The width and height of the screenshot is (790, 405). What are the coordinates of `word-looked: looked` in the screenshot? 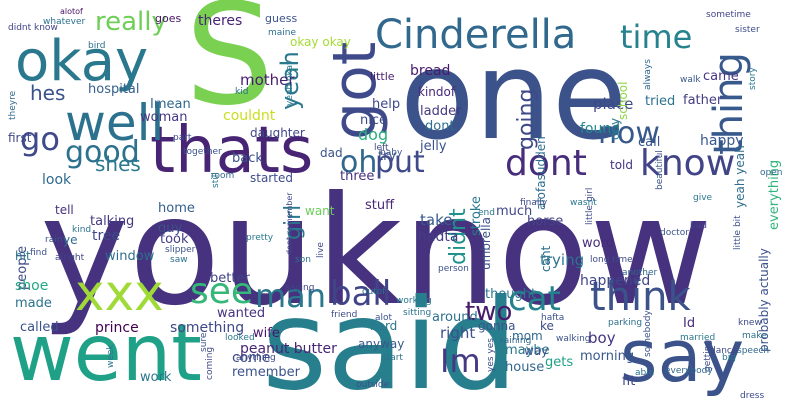 It's located at (240, 338).